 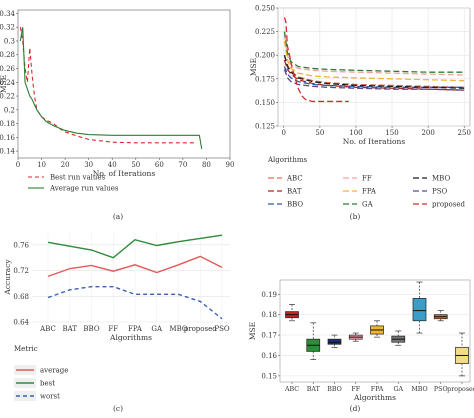 What do you see at coordinates (8, 14) in the screenshot?
I see `y-tick-label: 0.34` at bounding box center [8, 14].